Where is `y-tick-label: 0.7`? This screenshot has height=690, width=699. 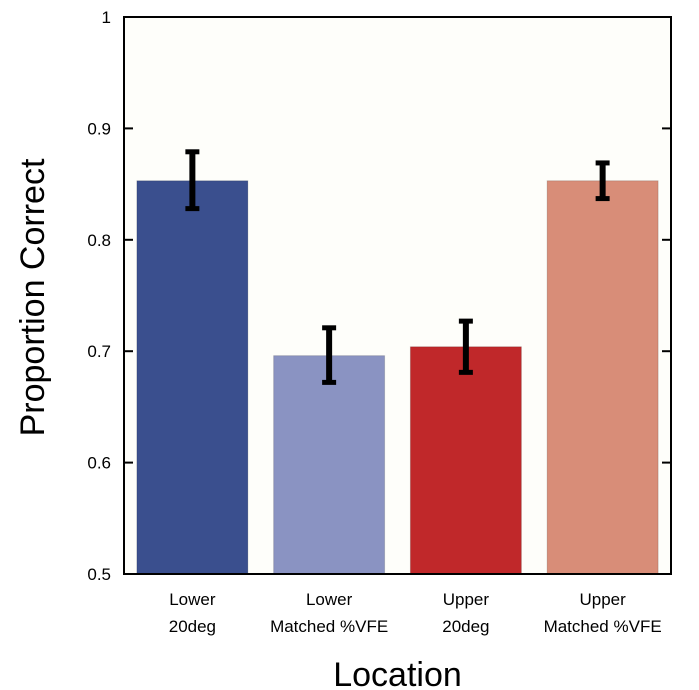
y-tick-label: 0.7 is located at coordinates (99, 351).